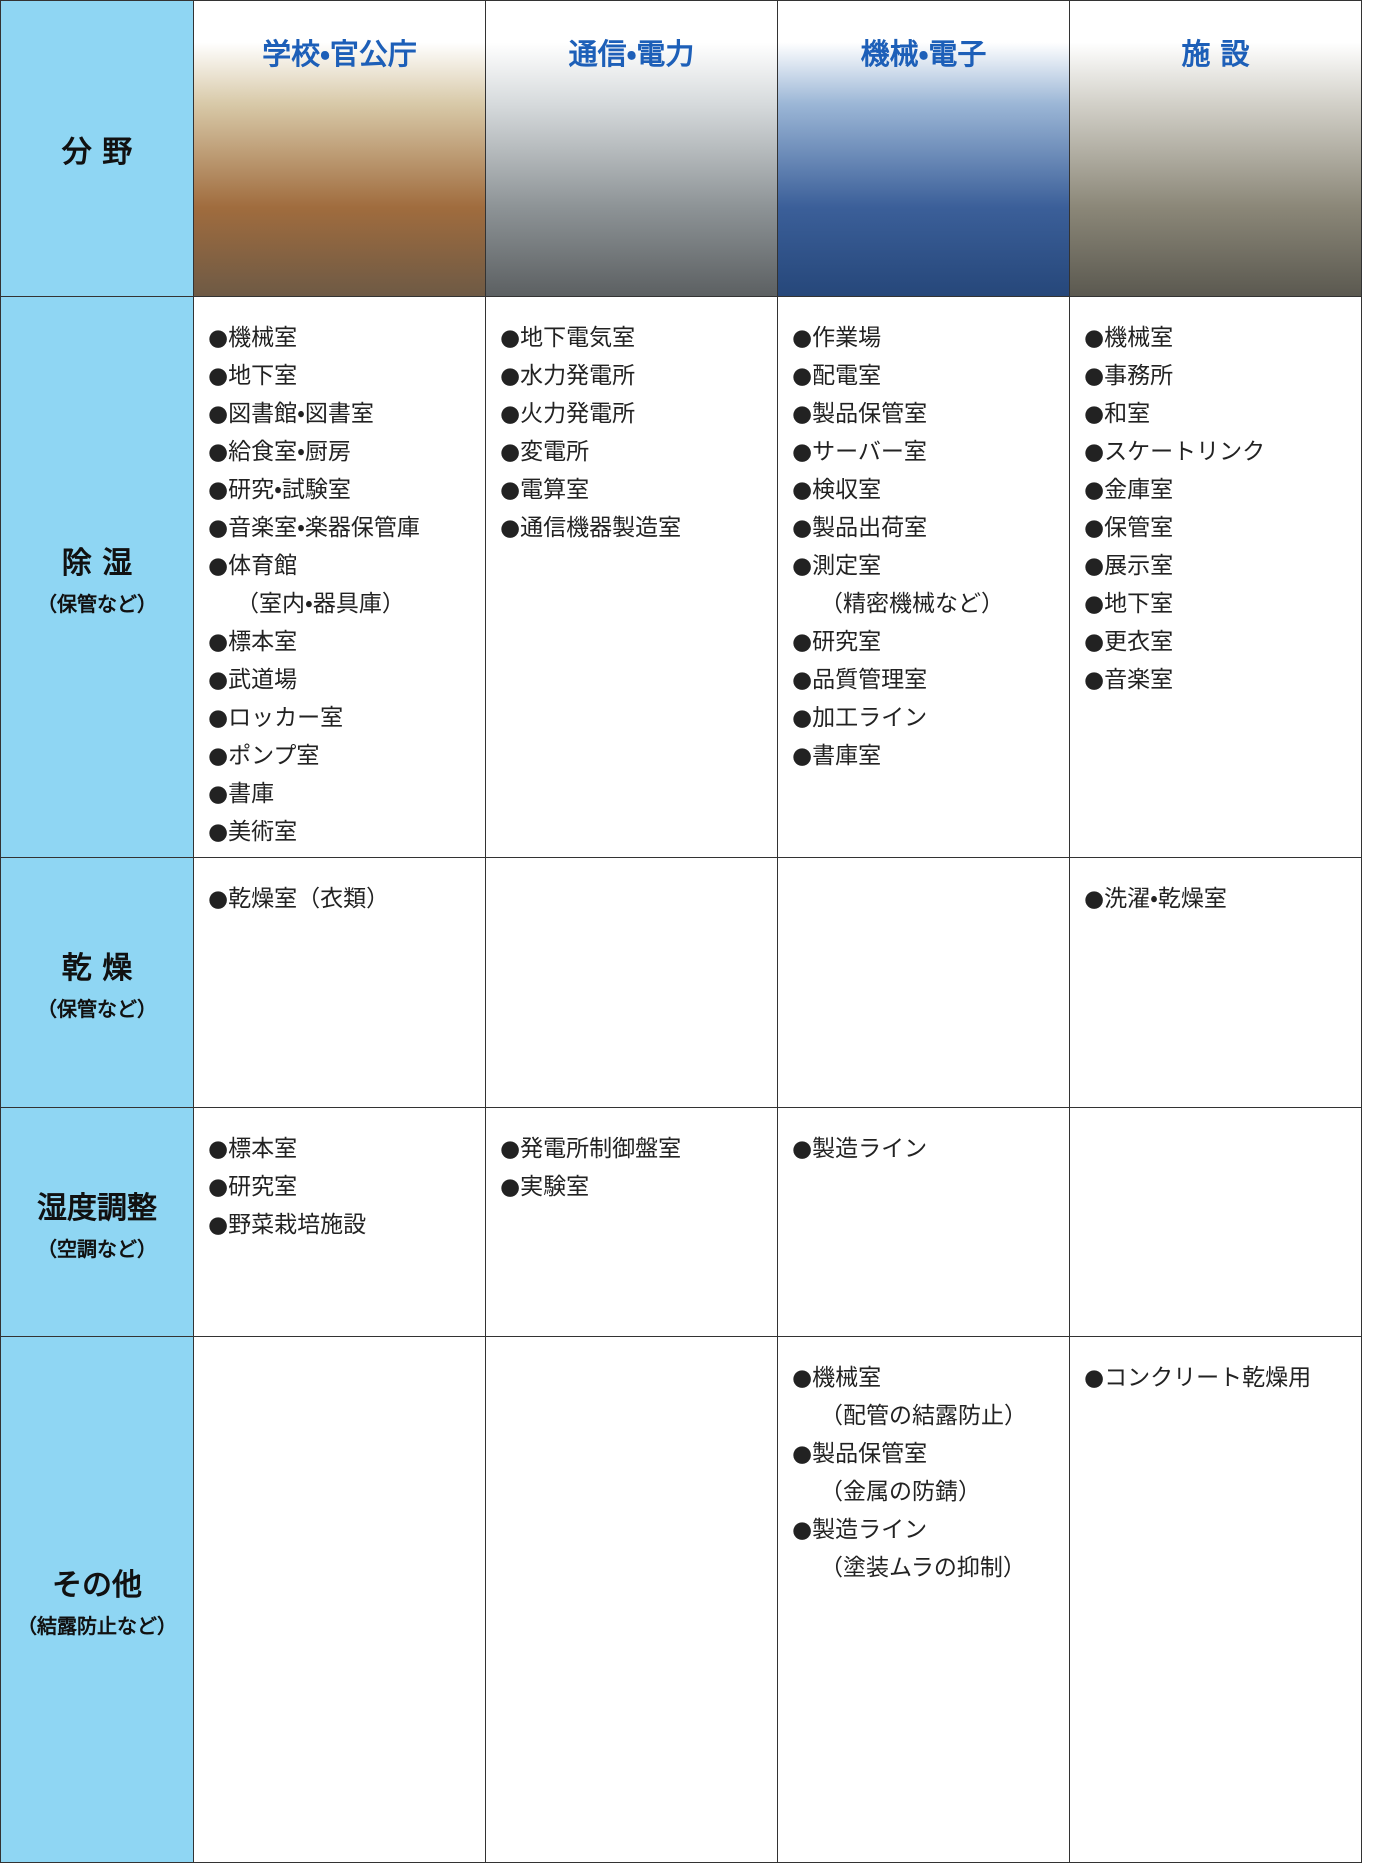 Image resolution: width=1374 pixels, height=1863 pixels. Describe the element at coordinates (253, 832) in the screenshot. I see `item: ●美術室` at that location.